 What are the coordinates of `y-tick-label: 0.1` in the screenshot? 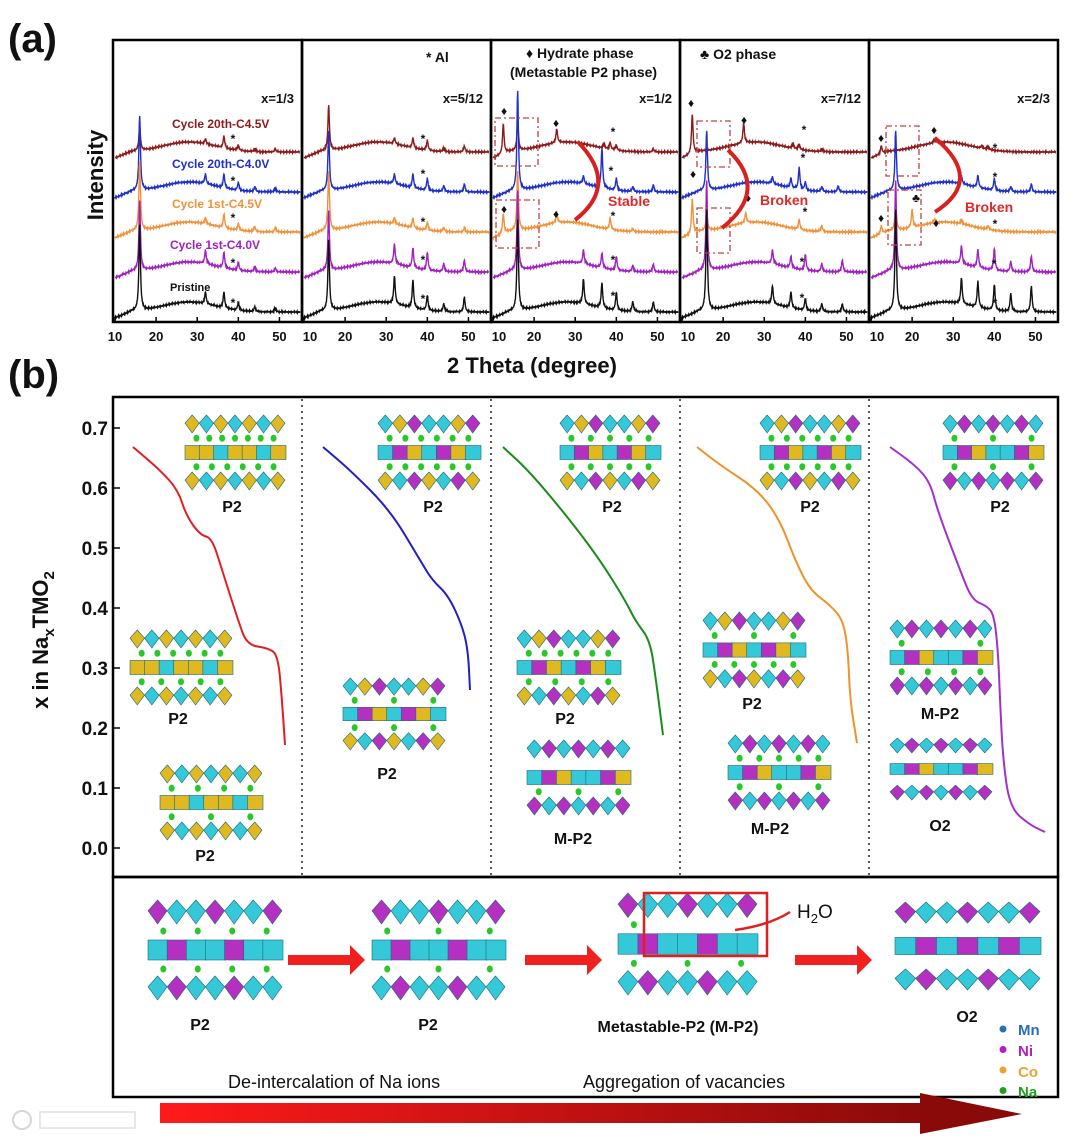 It's located at (95, 789).